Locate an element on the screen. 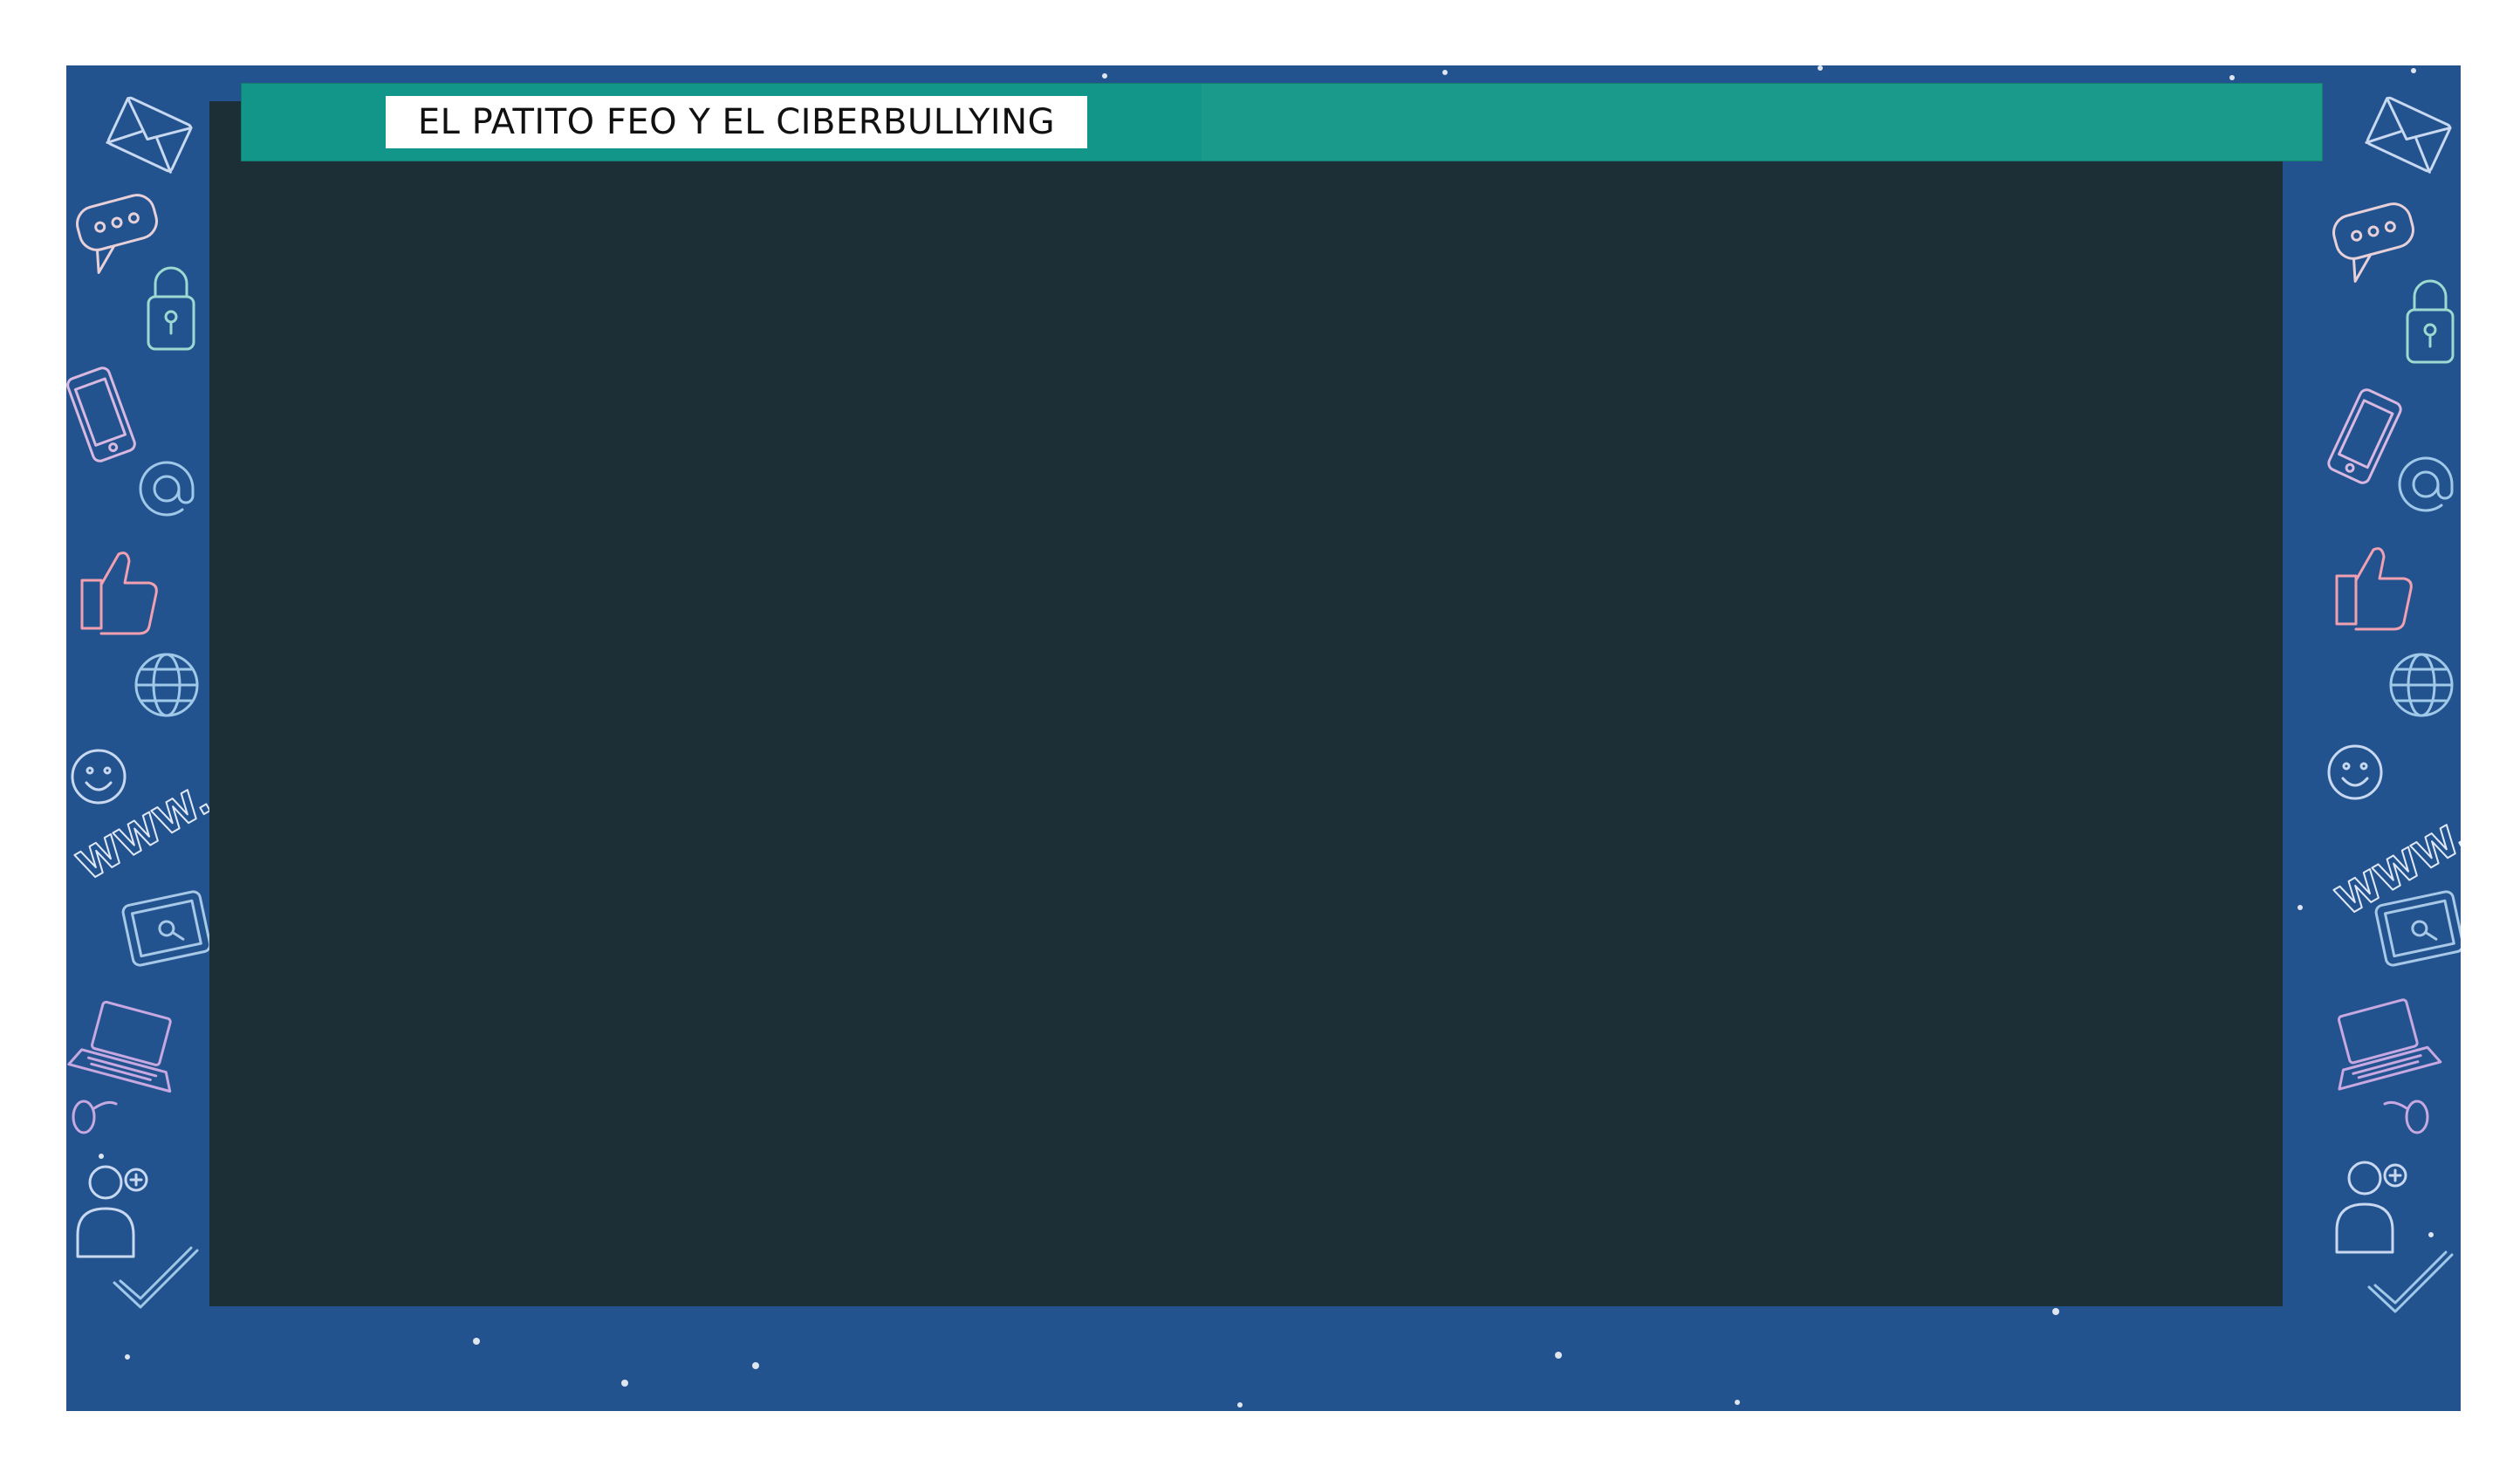 This screenshot has width=2520, height=1466. slide-title: EL PATITO FEO Y EL CIBERBULLYING is located at coordinates (736, 122).